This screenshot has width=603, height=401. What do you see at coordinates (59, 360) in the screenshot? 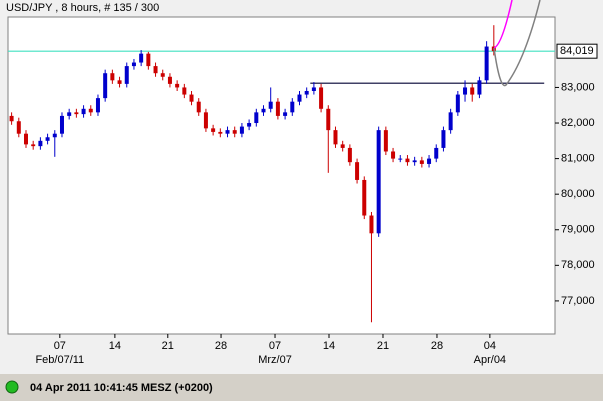
I see `x-major-label: Feb/07/11` at bounding box center [59, 360].